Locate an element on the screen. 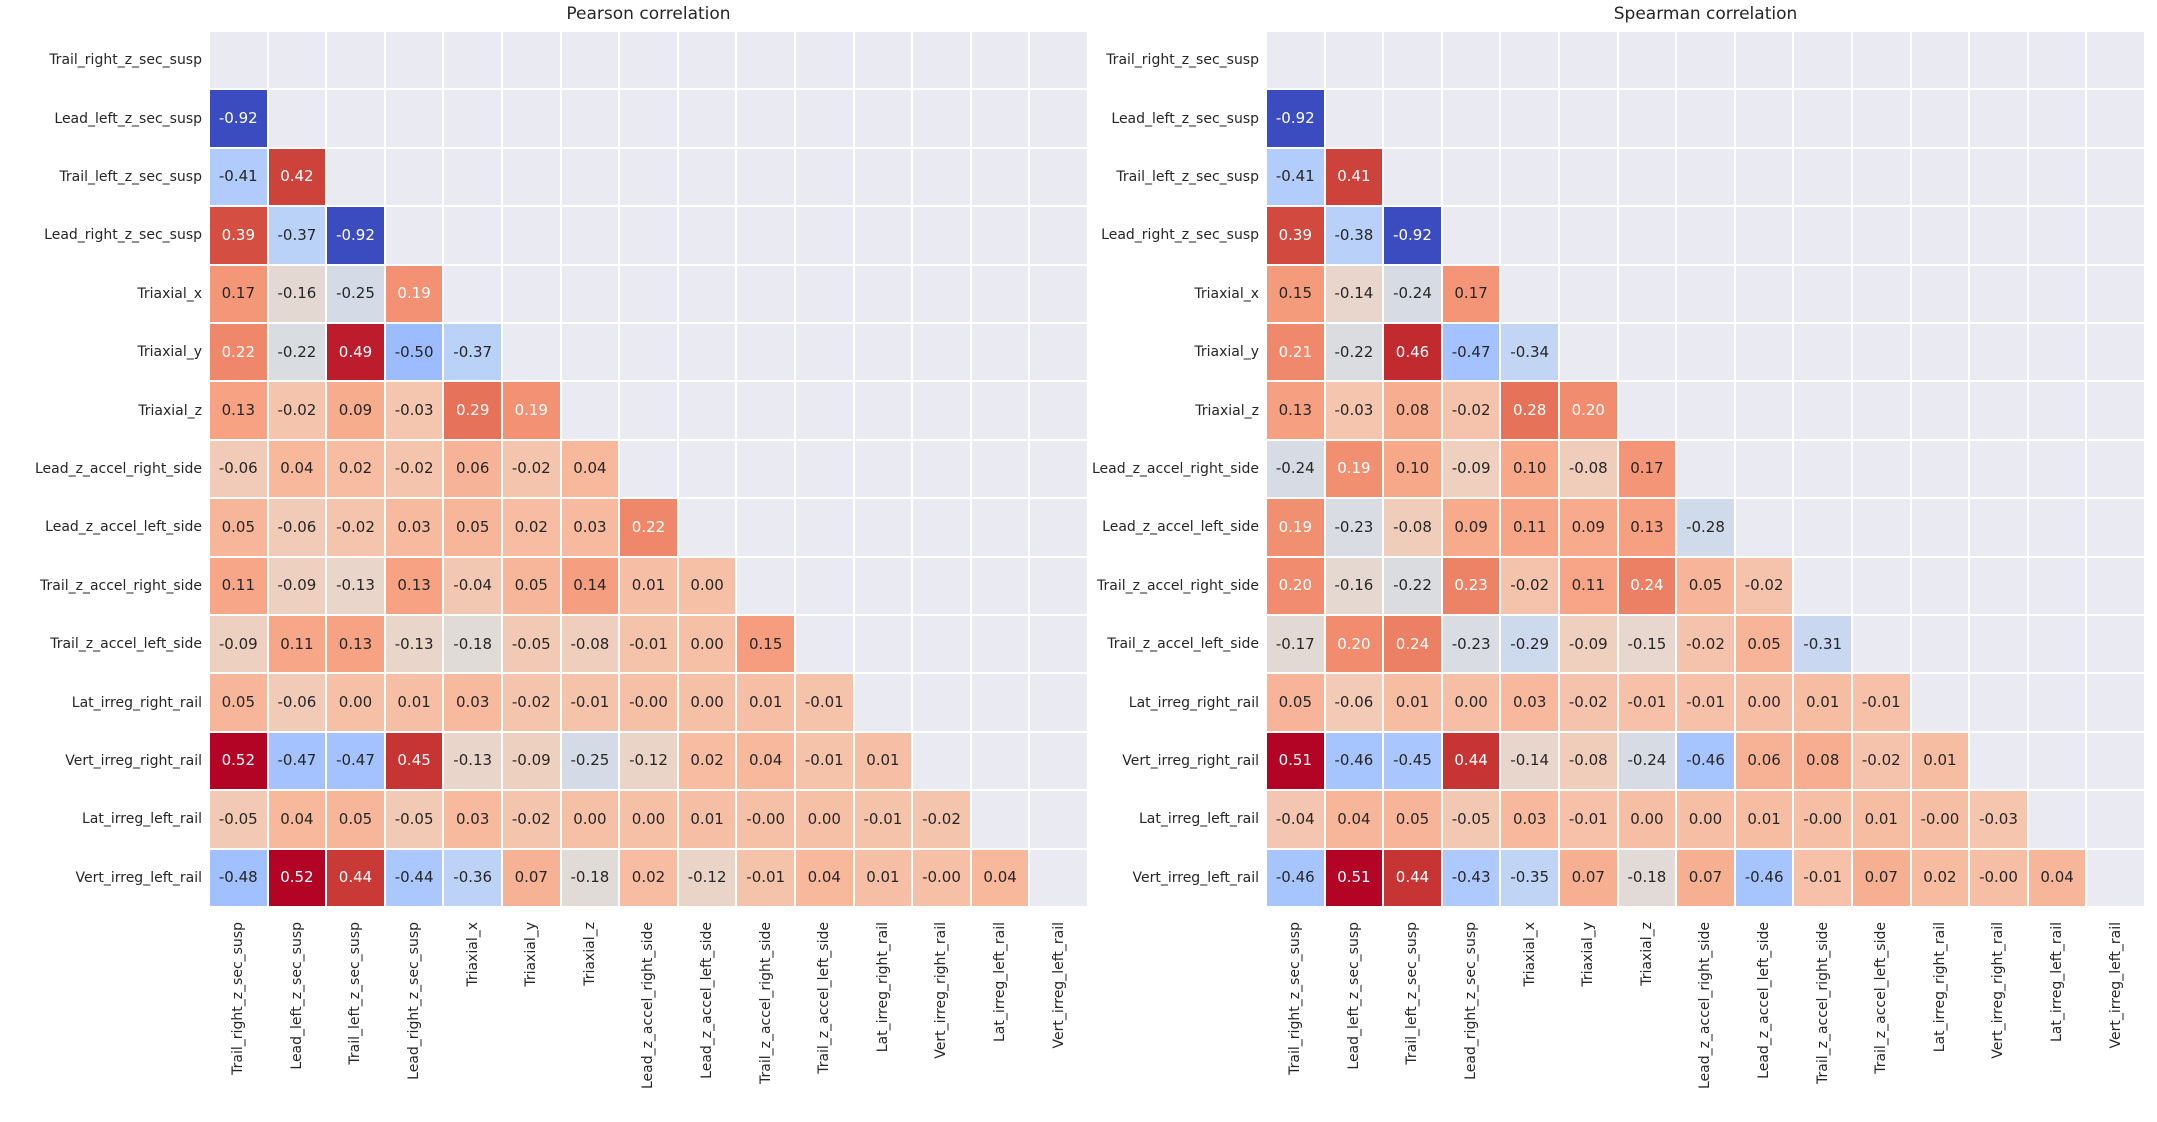 The width and height of the screenshot is (2157, 1122). heatmap-cell: -0.48 is located at coordinates (238, 877).